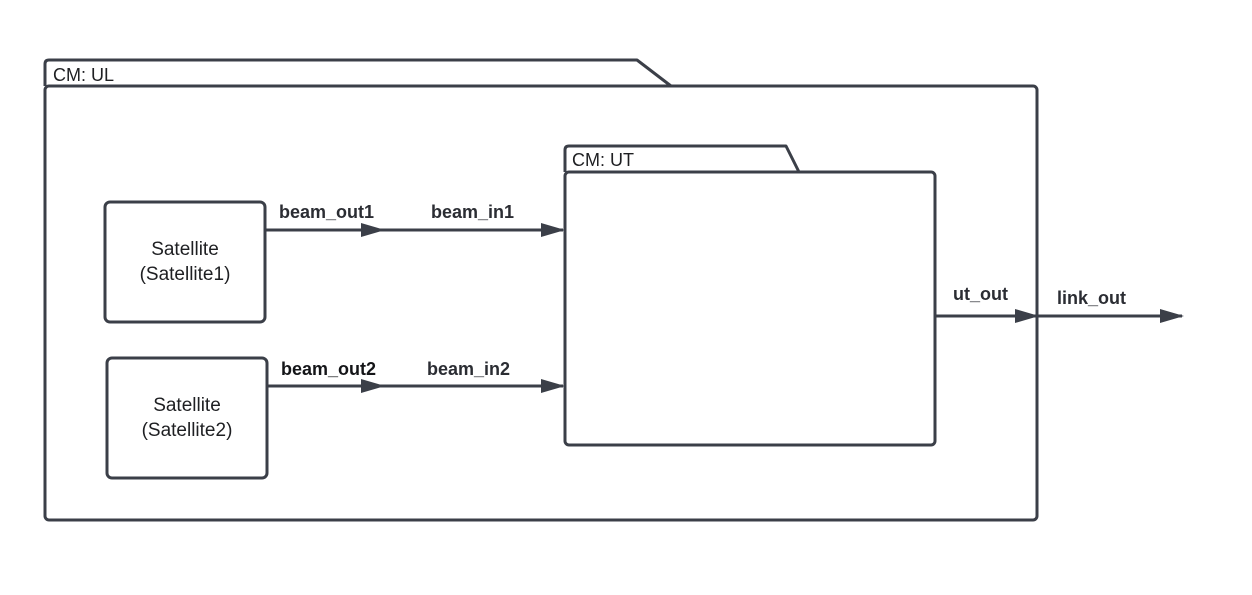 Image resolution: width=1252 pixels, height=595 pixels. What do you see at coordinates (473, 212) in the screenshot?
I see `port-label-beam-in1: beam_in1` at bounding box center [473, 212].